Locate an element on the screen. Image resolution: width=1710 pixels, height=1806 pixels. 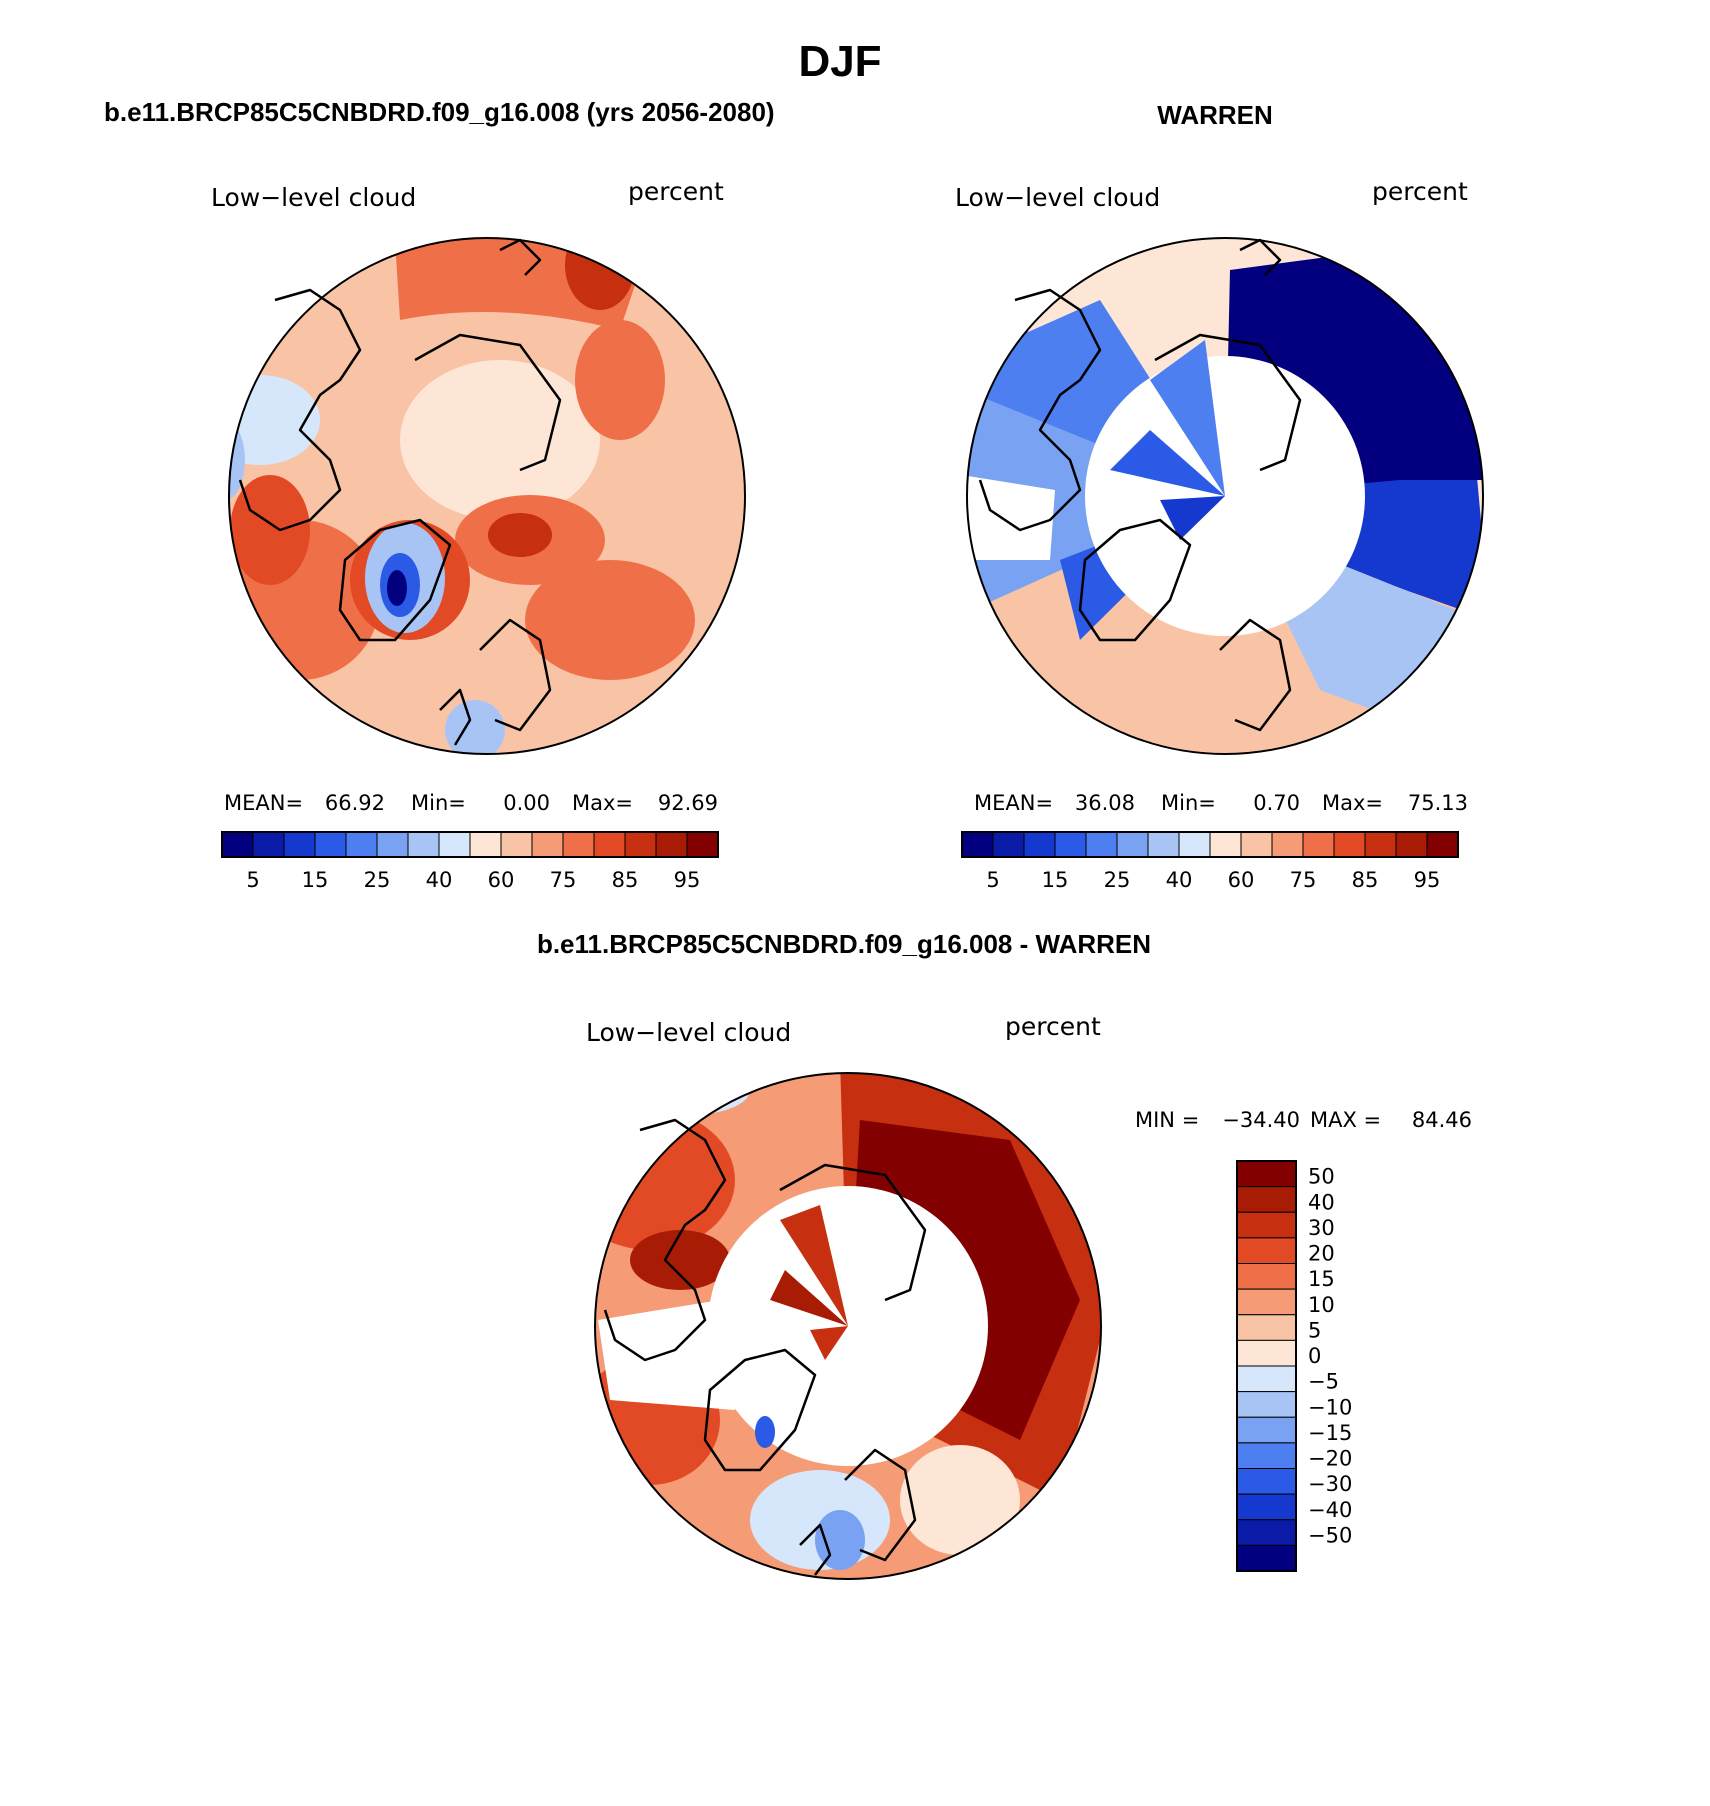
warren-coastlines is located at coordinates (1140, 485).